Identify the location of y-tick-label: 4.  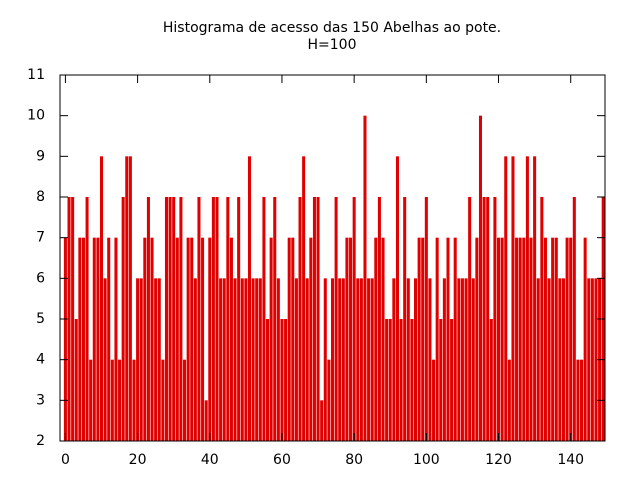
(40, 360).